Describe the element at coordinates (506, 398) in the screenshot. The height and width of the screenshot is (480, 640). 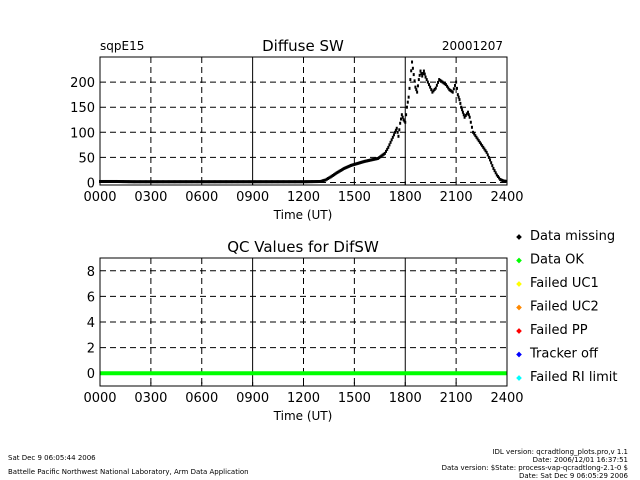
I see `x-tick-label: 2400` at that location.